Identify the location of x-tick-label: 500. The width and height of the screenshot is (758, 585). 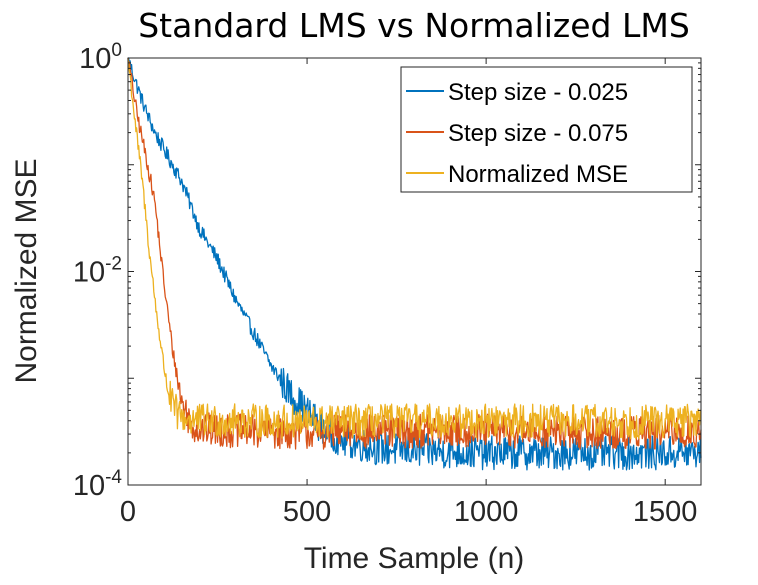
(307, 512).